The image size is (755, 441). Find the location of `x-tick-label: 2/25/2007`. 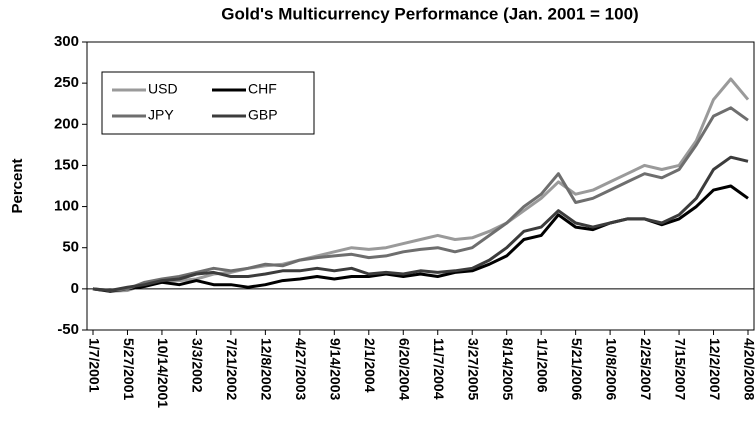

x-tick-label: 2/25/2007 is located at coordinates (646, 369).